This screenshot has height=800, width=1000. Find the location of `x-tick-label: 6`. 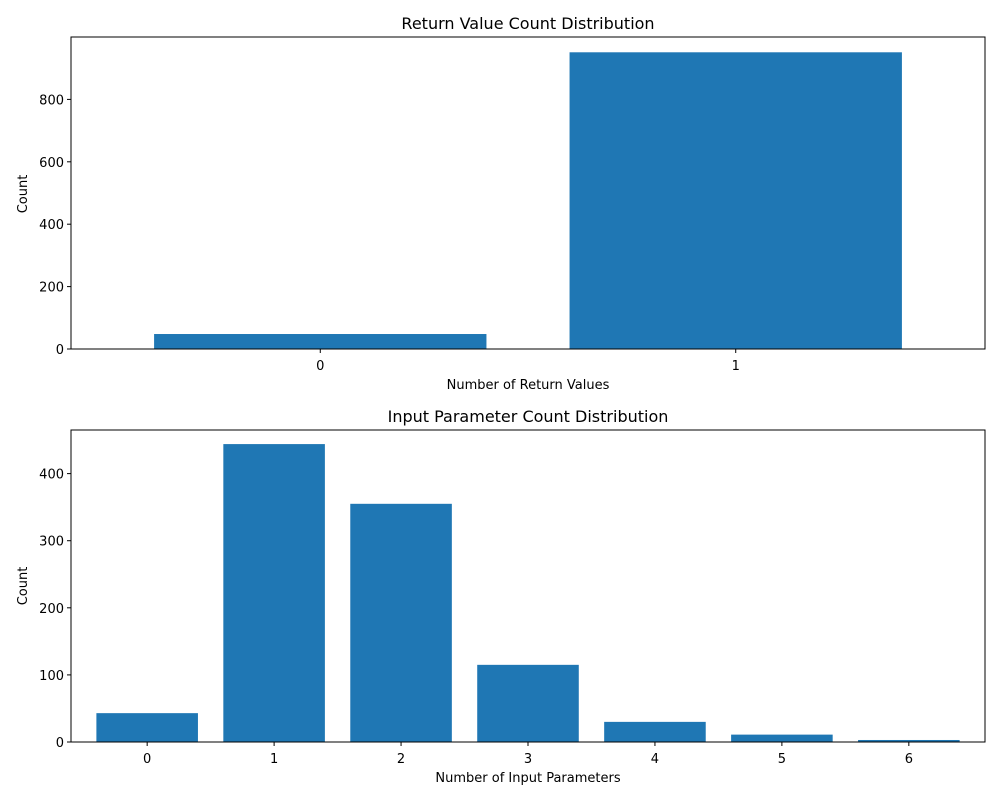

x-tick-label: 6 is located at coordinates (909, 759).